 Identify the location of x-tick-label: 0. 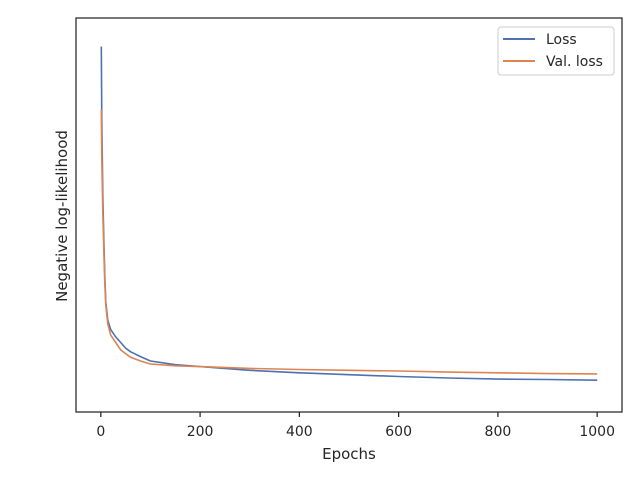
(100, 432).